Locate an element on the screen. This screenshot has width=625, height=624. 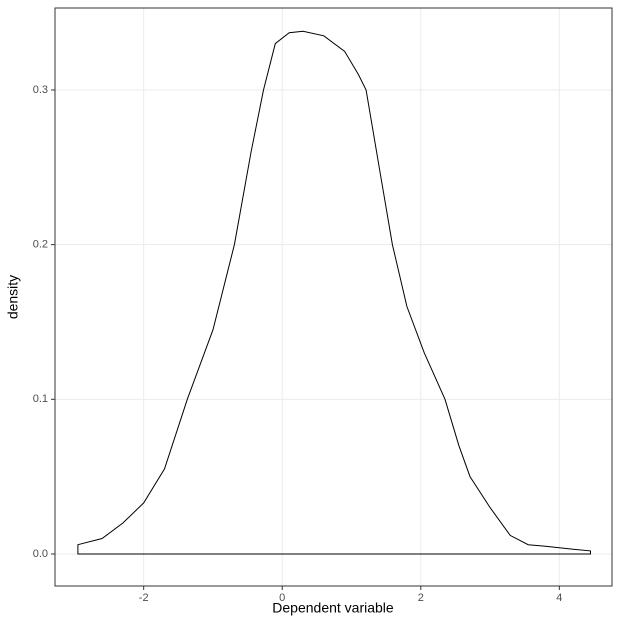
x-tick-label: 0 is located at coordinates (282, 598).